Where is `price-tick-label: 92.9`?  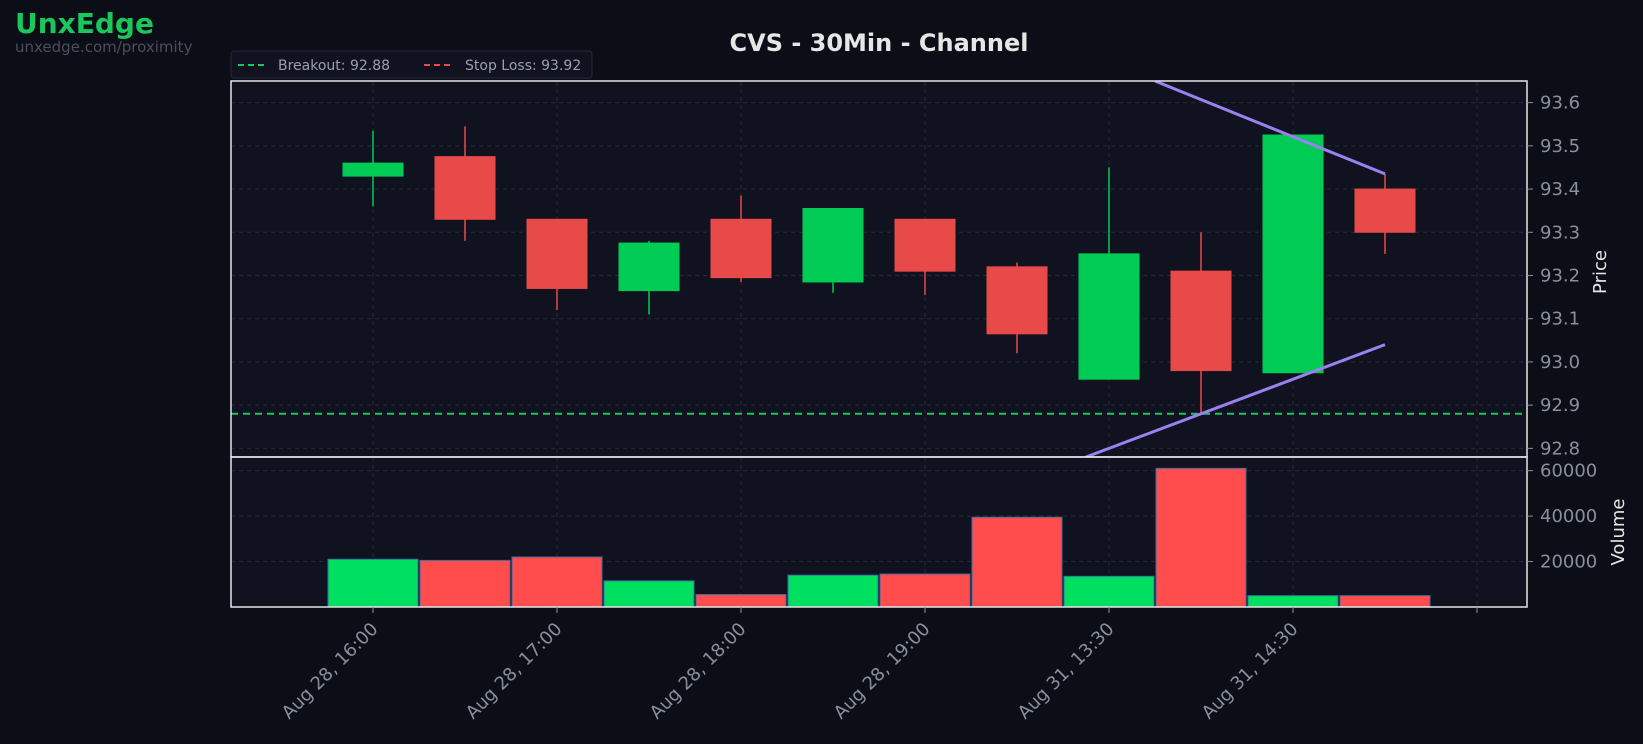 price-tick-label: 92.9 is located at coordinates (1560, 405).